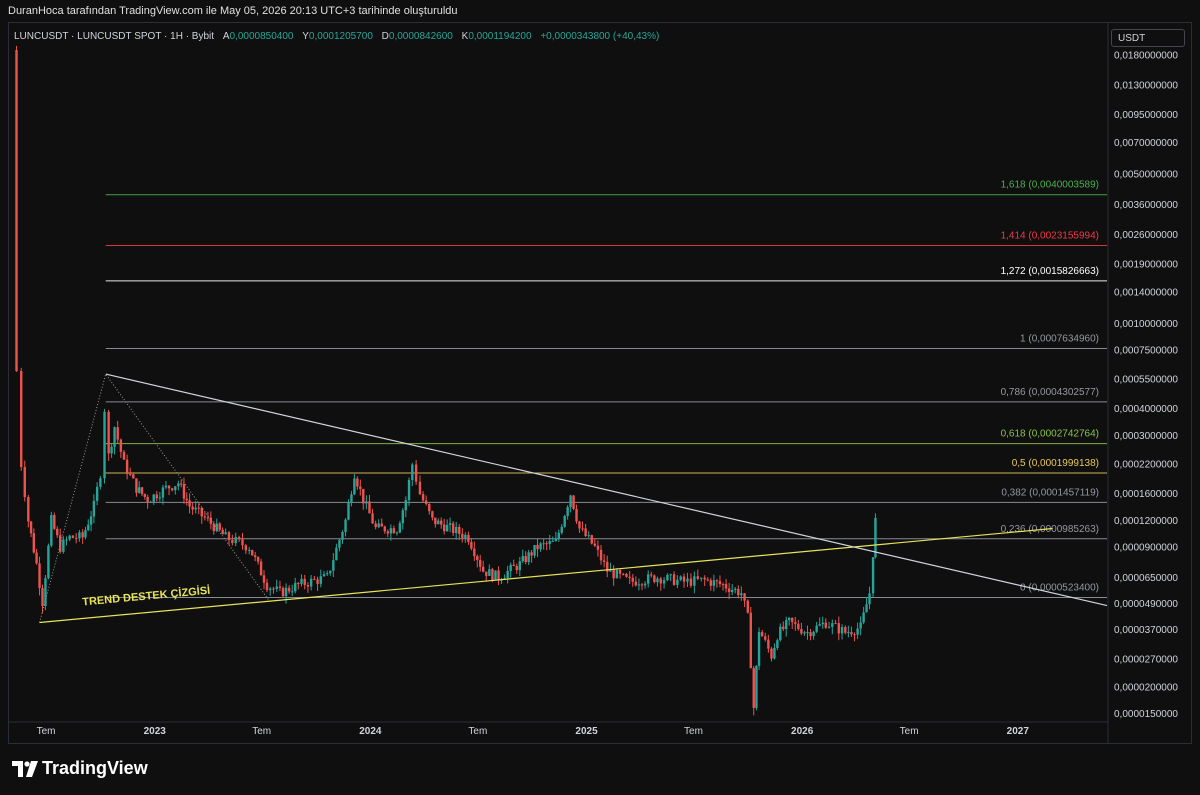  I want to click on y-tick-label: 0,0000900000, so click(1146, 548).